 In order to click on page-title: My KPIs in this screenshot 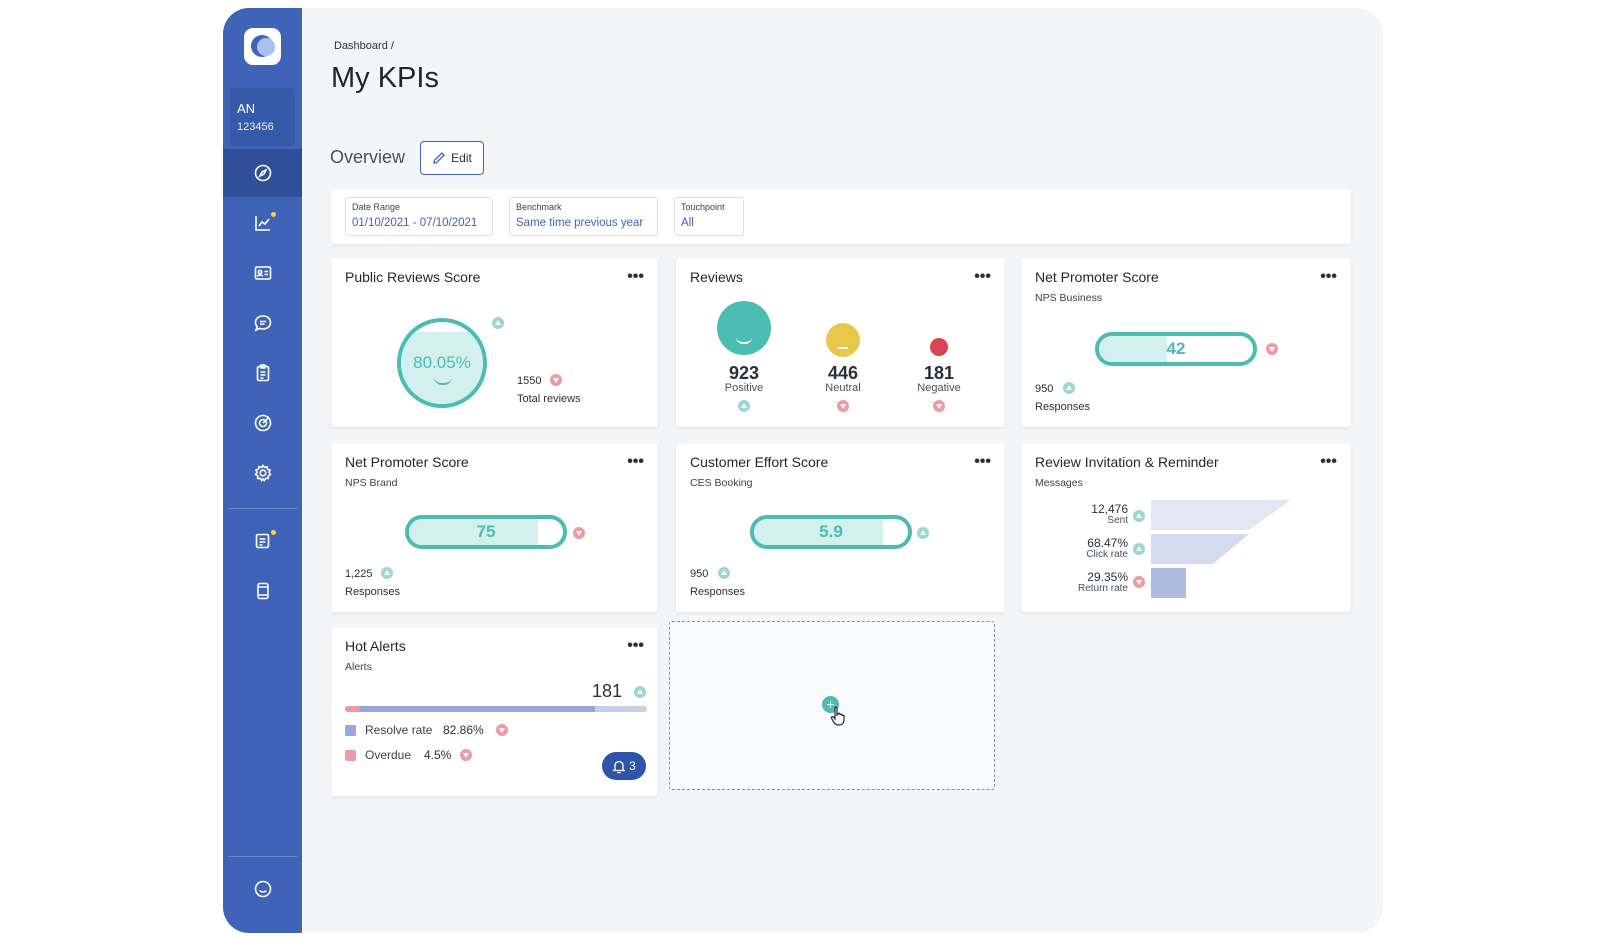, I will do `click(385, 78)`.